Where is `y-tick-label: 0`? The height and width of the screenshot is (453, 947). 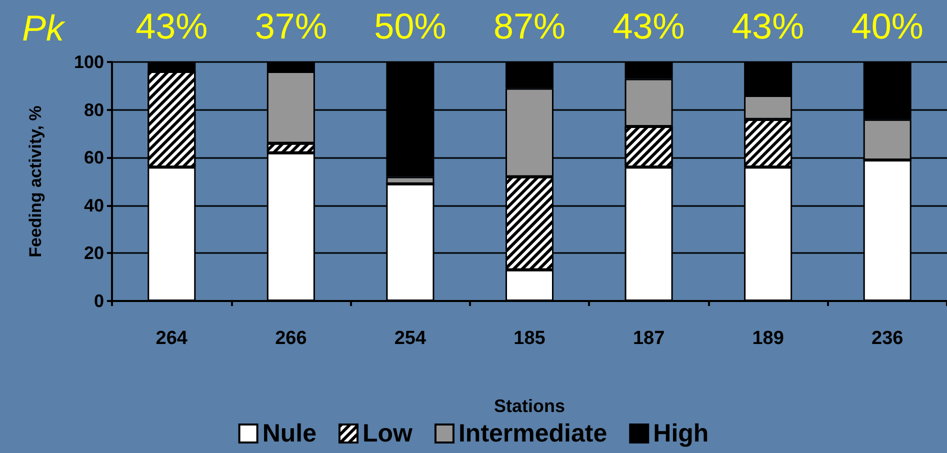
y-tick-label: 0 is located at coordinates (99, 301).